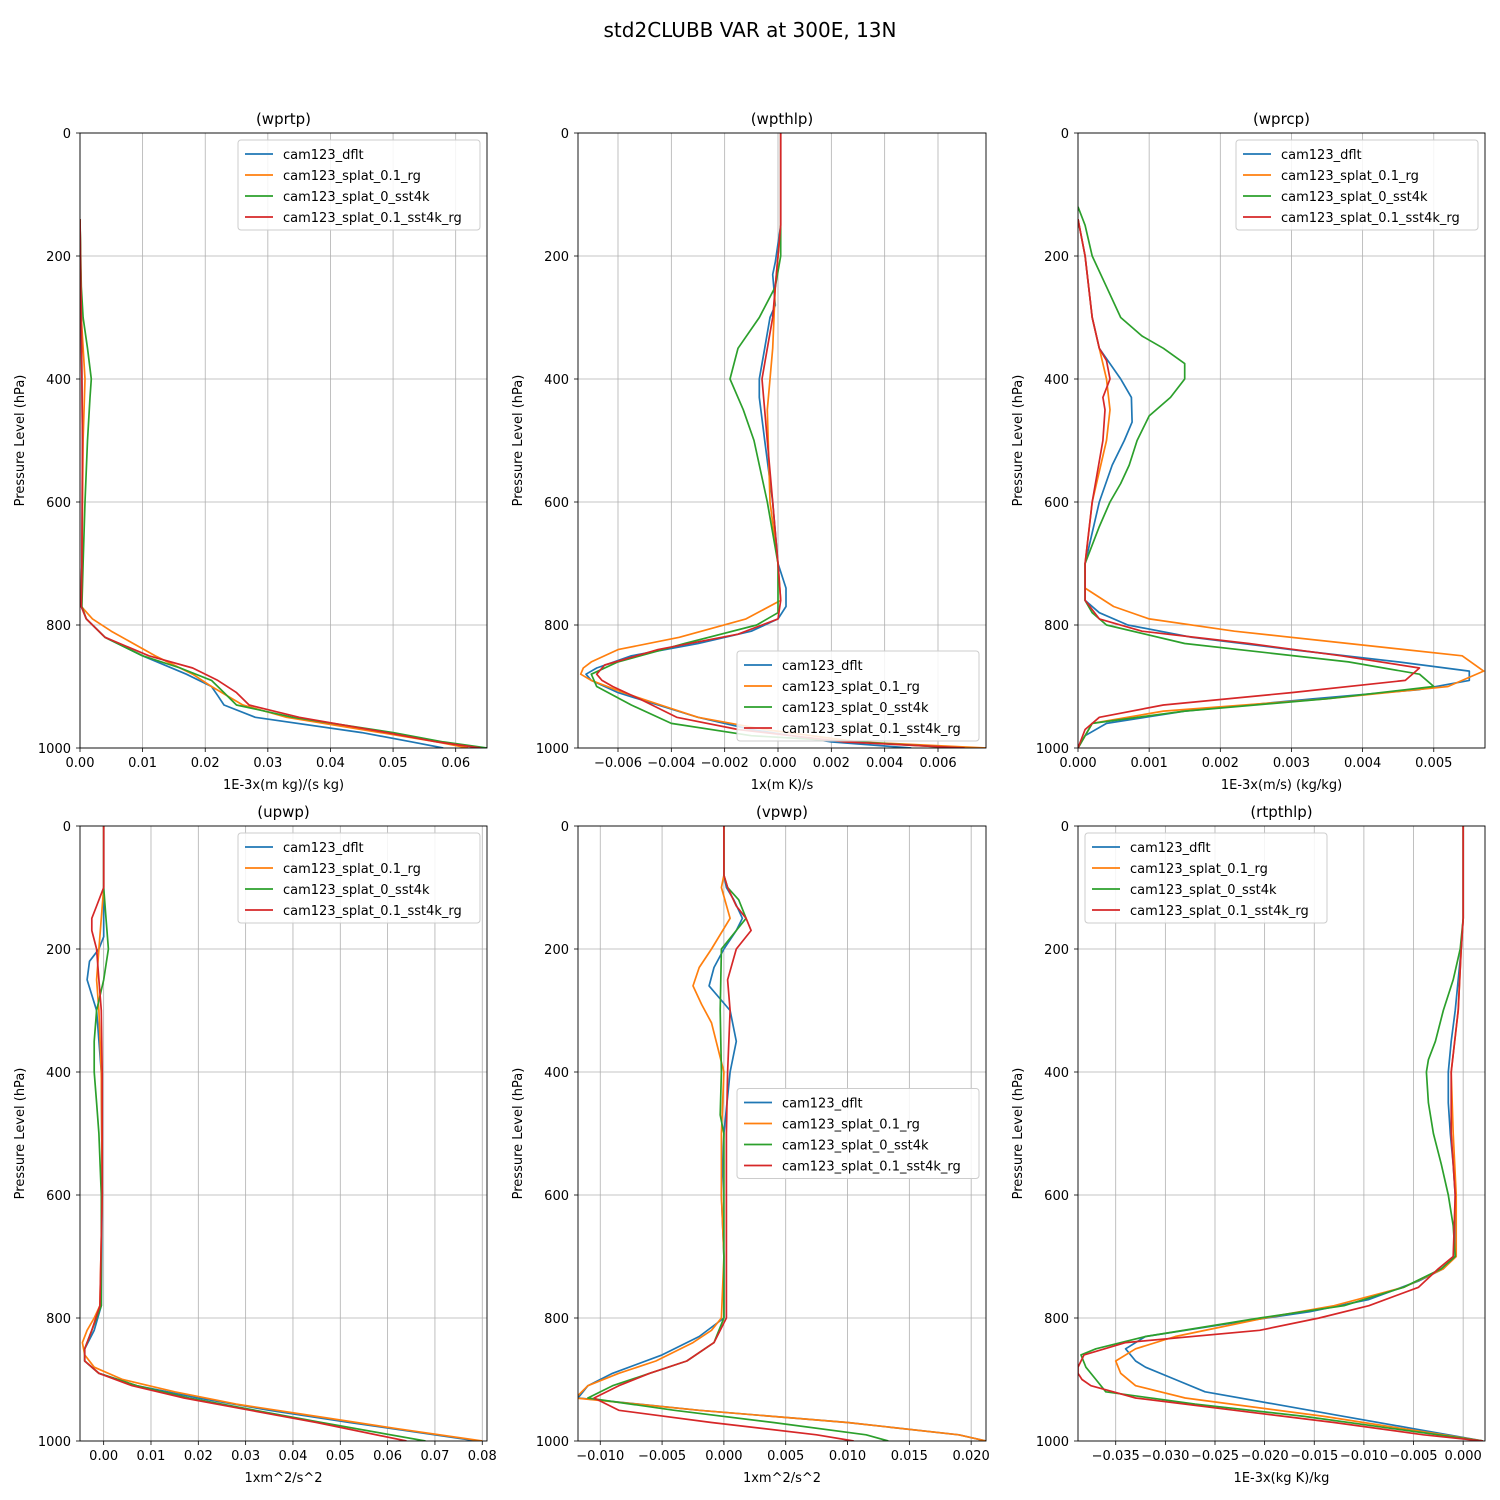 Image resolution: width=1500 pixels, height=1500 pixels. Describe the element at coordinates (725, 763) in the screenshot. I see `x-tick-label: −0.002` at that location.